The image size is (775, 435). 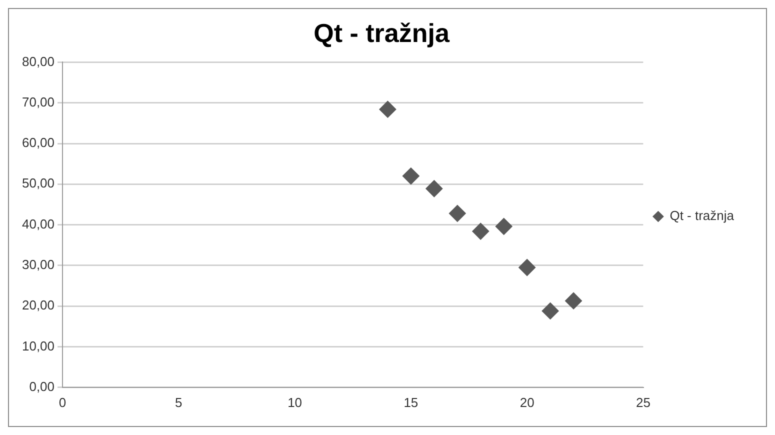 What do you see at coordinates (382, 33) in the screenshot?
I see `chart-title: Qt - tražnja` at bounding box center [382, 33].